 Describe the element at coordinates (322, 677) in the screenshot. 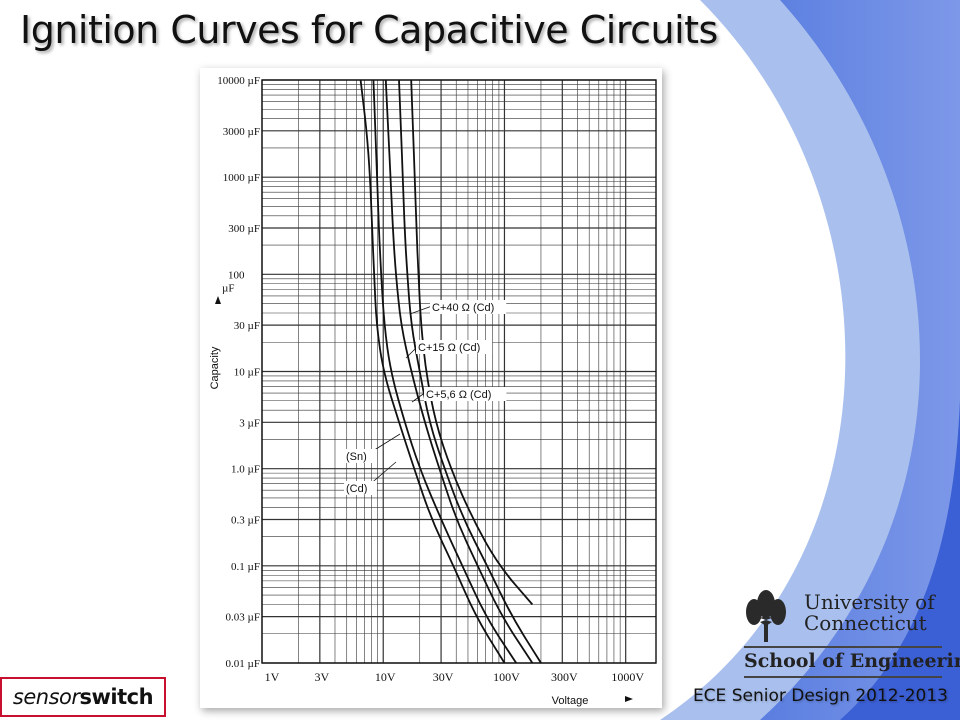

I see `x-tick-label: 3V` at that location.